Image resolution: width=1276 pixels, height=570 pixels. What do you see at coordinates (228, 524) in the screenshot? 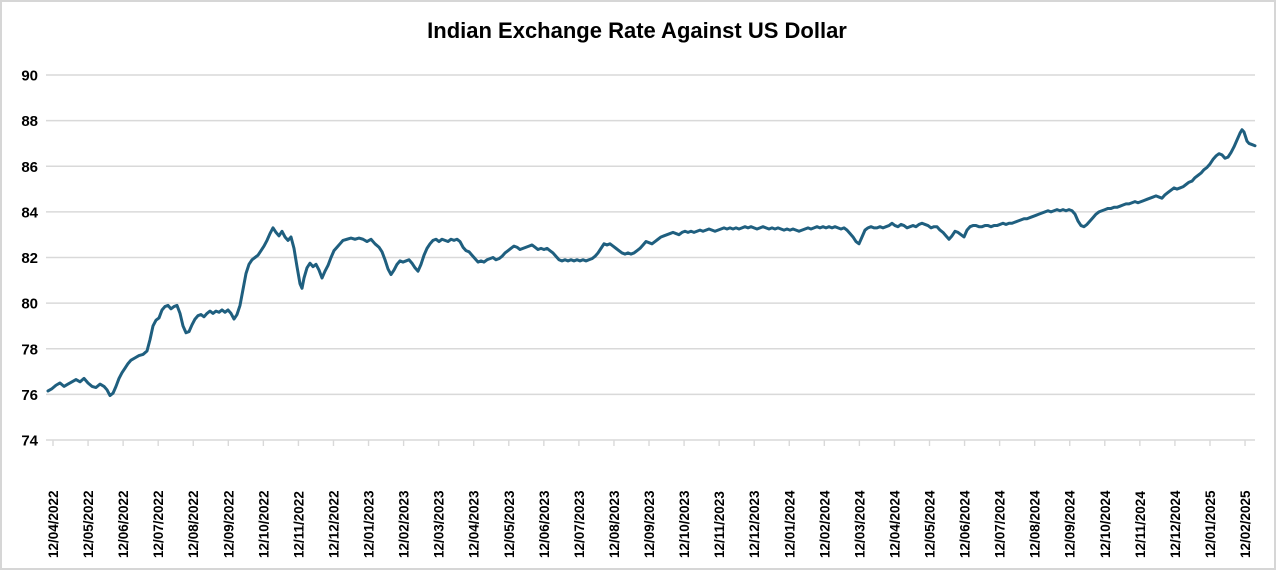
I see `x-tick-label: 12/09/2022` at bounding box center [228, 524].